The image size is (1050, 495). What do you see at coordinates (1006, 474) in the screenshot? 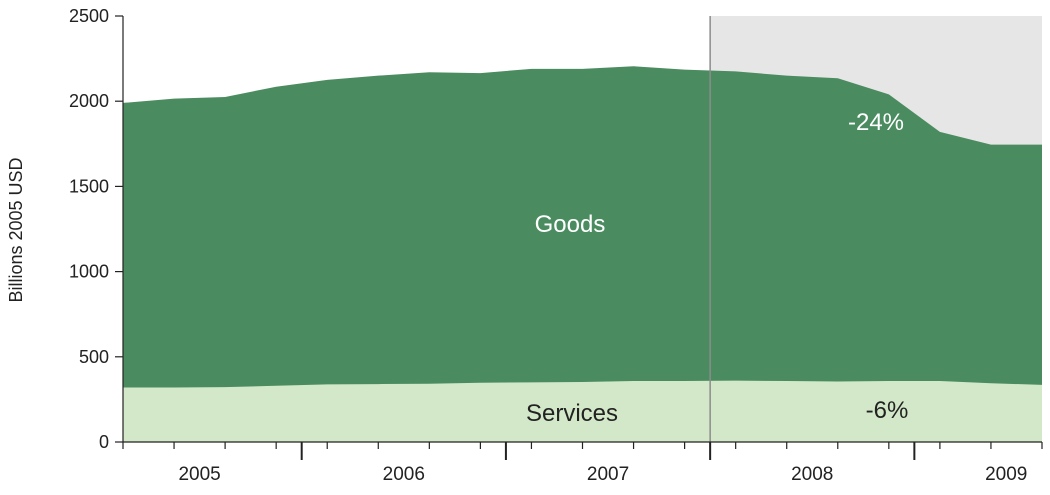
I see `x-year-label: 2009` at bounding box center [1006, 474].